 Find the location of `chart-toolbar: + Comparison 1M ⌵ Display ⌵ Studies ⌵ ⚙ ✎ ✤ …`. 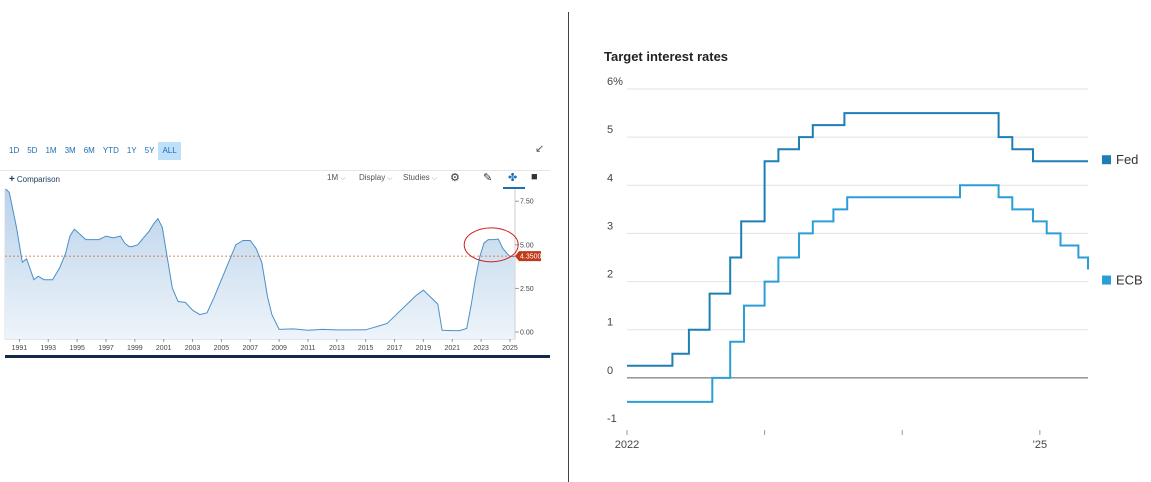

chart-toolbar: + Comparison 1M ⌵ Display ⌵ Studies ⌵ ⚙ ✎ ✤ … is located at coordinates (275, 179).